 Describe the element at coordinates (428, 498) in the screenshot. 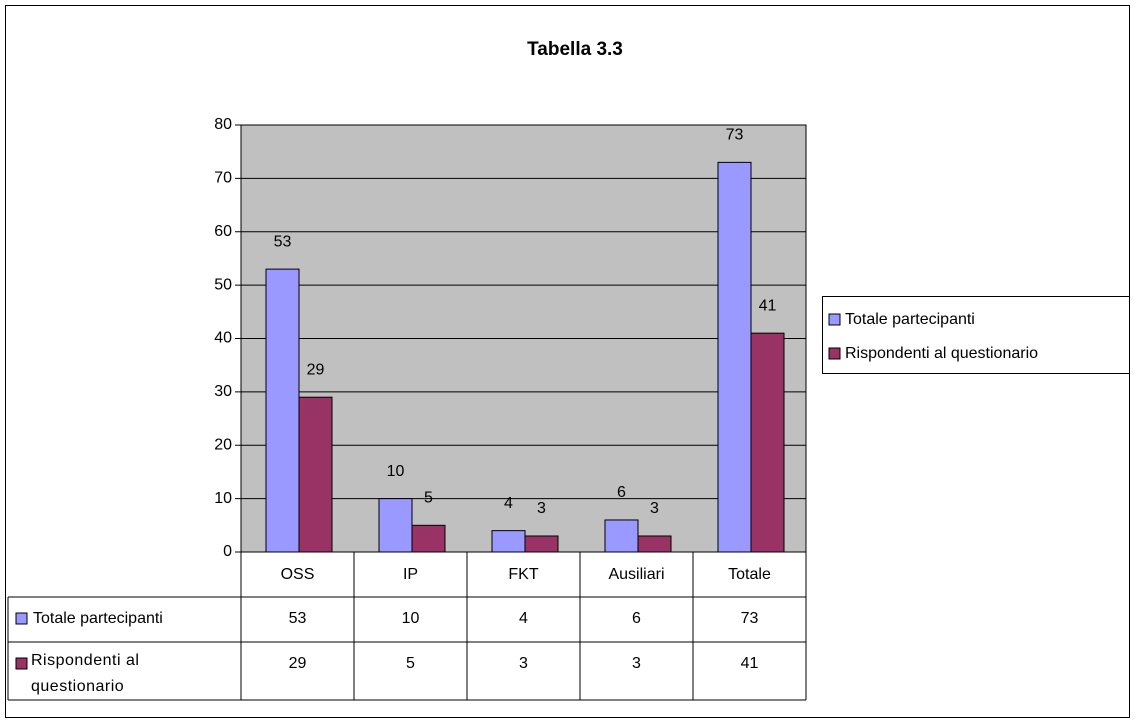

I see `data-label: 5` at that location.